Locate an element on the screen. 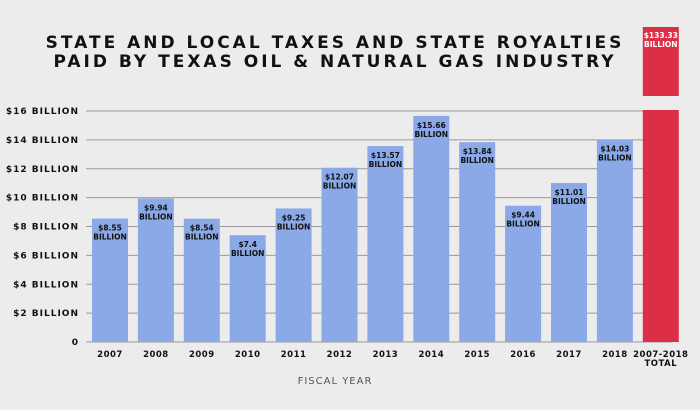  x-tick-label: 2009 is located at coordinates (202, 355).